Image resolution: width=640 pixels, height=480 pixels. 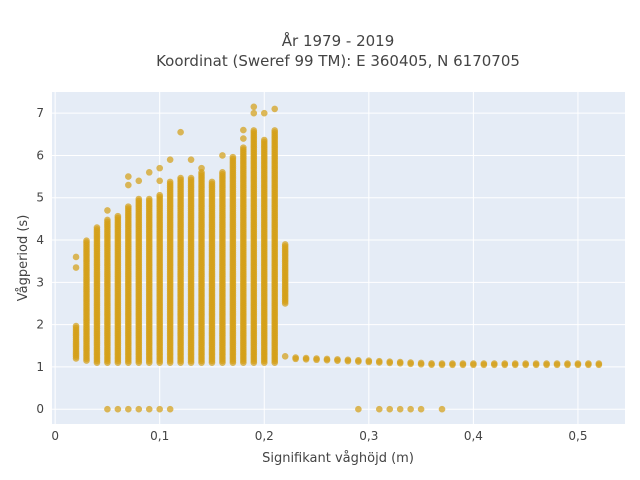 What do you see at coordinates (368, 436) in the screenshot?
I see `x-tick-label: 0,3` at bounding box center [368, 436].